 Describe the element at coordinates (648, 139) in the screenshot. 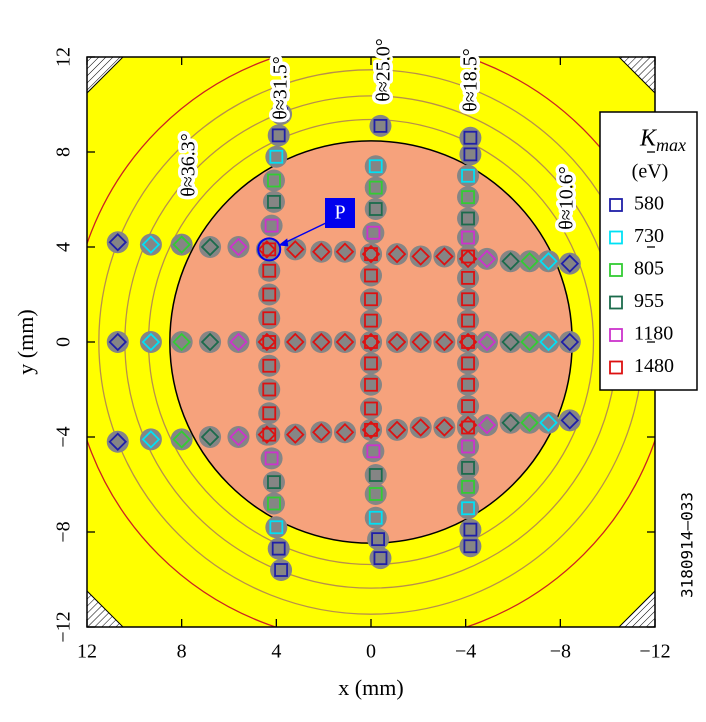

I see `legend-title: K` at that location.